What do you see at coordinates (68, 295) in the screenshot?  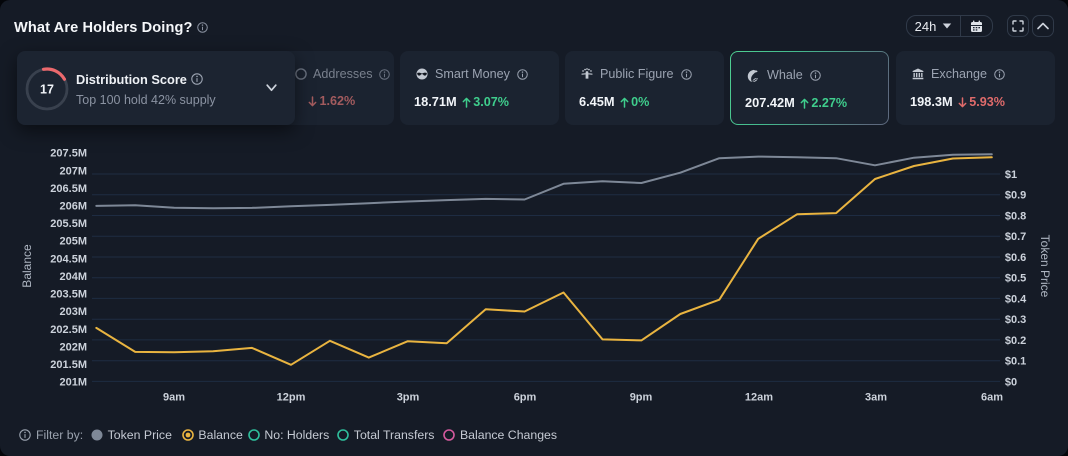 I see `svg-text: 203.5M` at bounding box center [68, 295].